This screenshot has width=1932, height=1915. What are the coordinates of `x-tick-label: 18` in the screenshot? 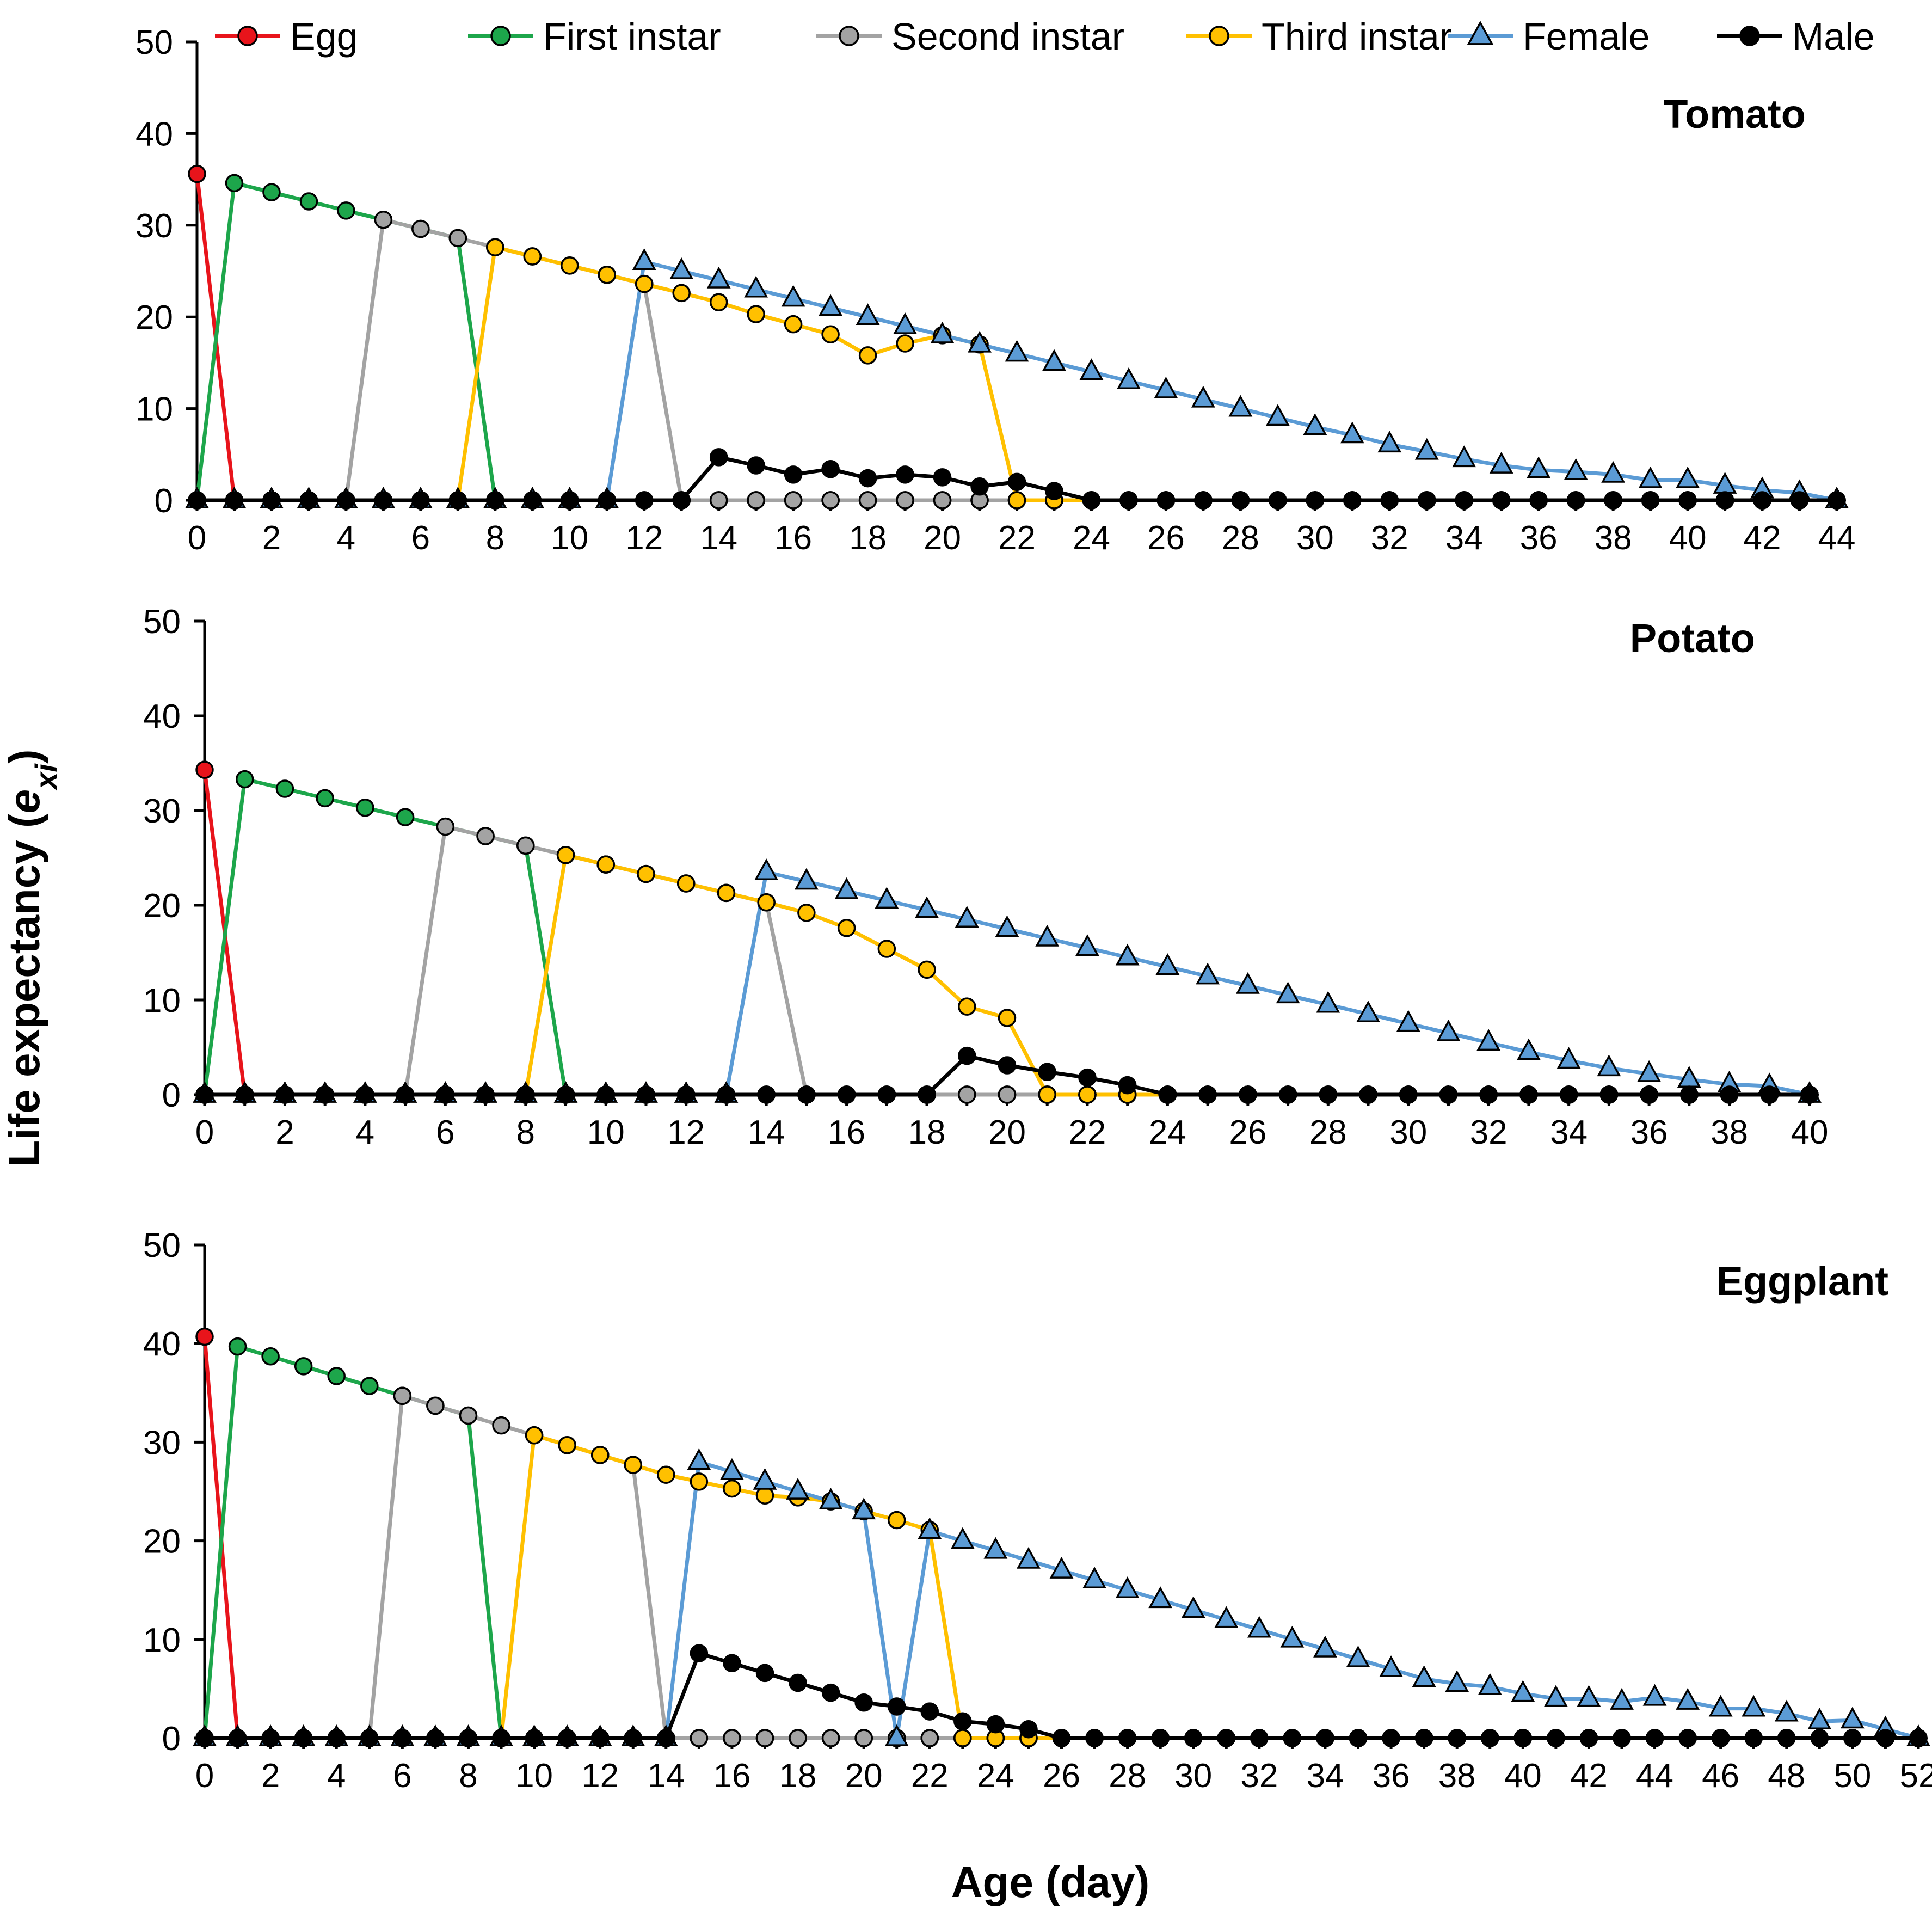 It's located at (927, 1132).